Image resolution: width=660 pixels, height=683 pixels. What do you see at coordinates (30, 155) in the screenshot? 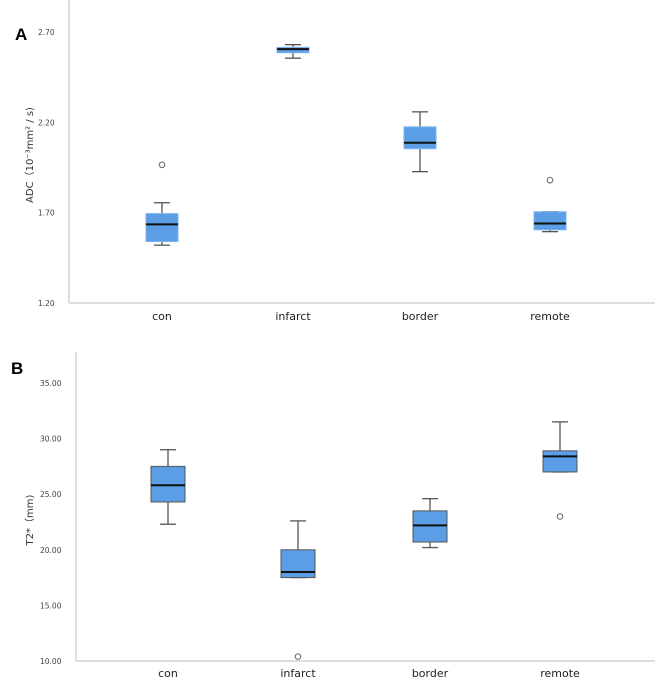
I see `y-axis-title: ADC（10⁻³mm² / s)` at bounding box center [30, 155].